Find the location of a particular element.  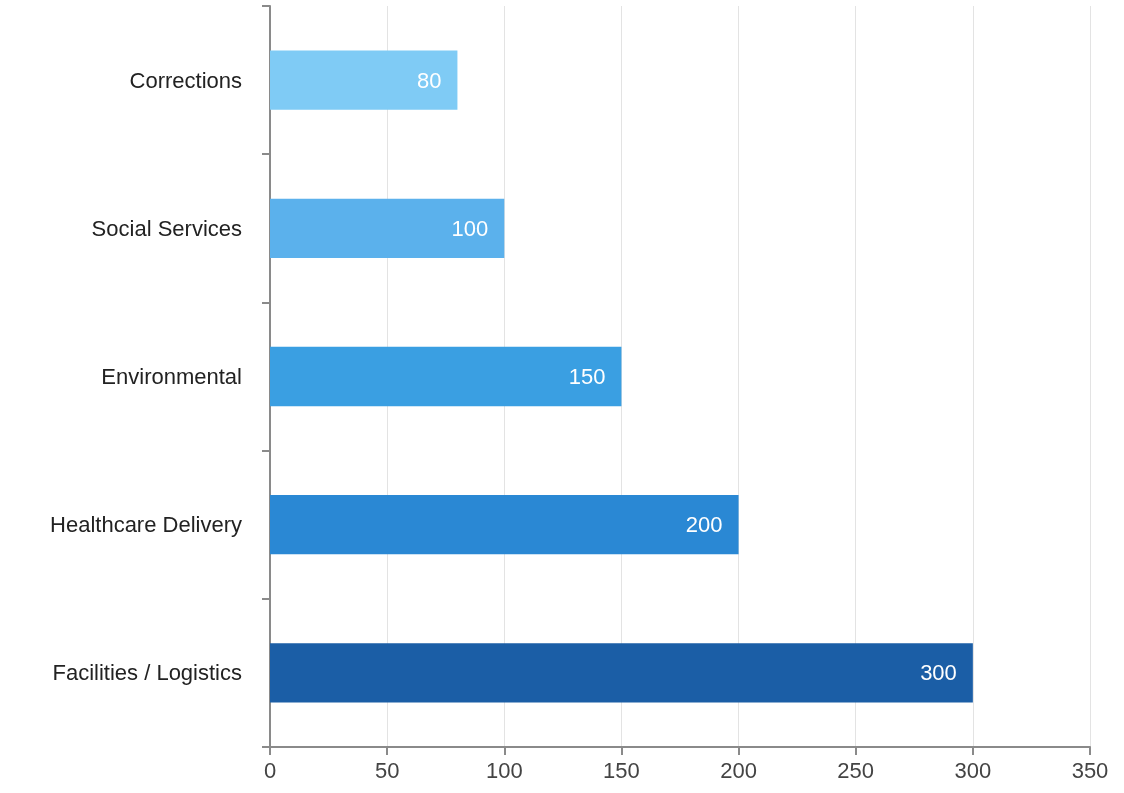

y-tick-label: Facilities / Logistics is located at coordinates (147, 673).